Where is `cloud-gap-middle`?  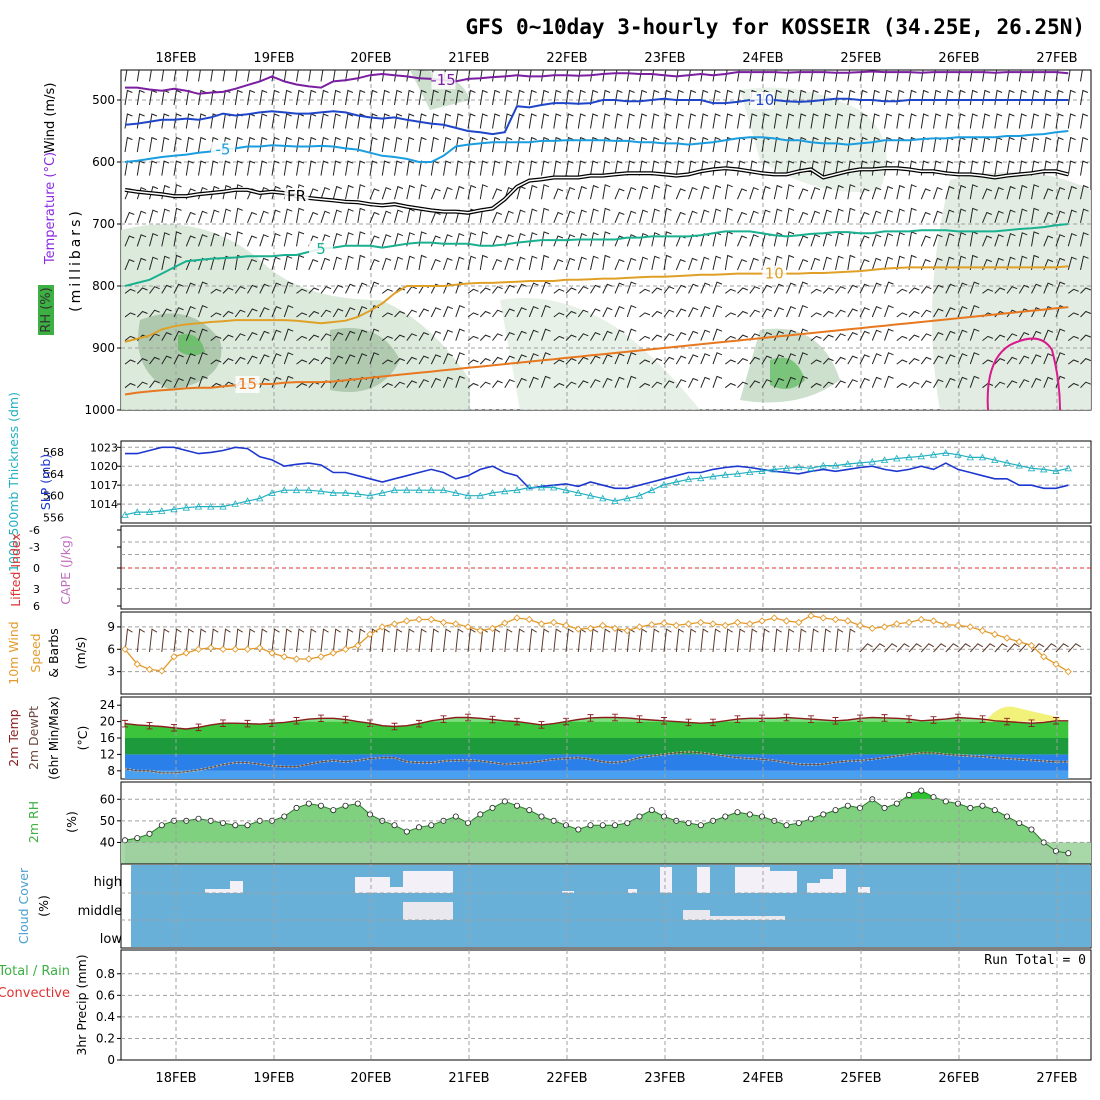 cloud-gap-middle is located at coordinates (696, 915).